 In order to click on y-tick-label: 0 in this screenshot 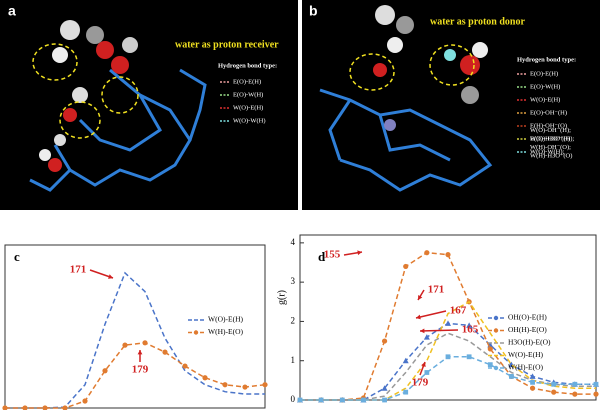, I will do `click(293, 399)`.